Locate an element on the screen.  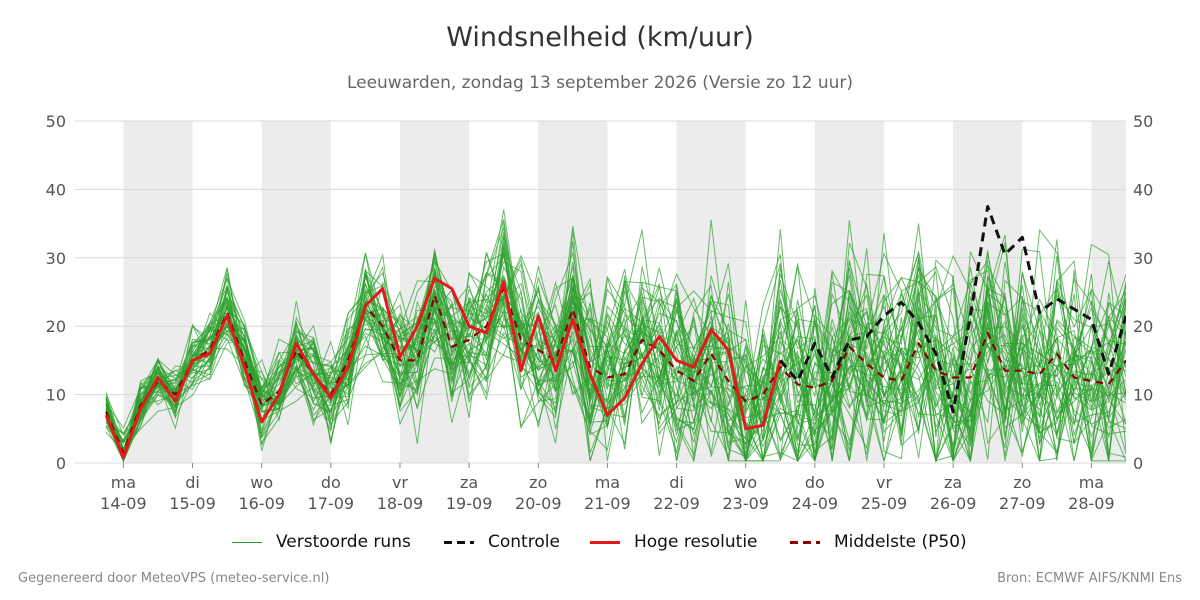
x-tick-date: 25-09 is located at coordinates (884, 503).